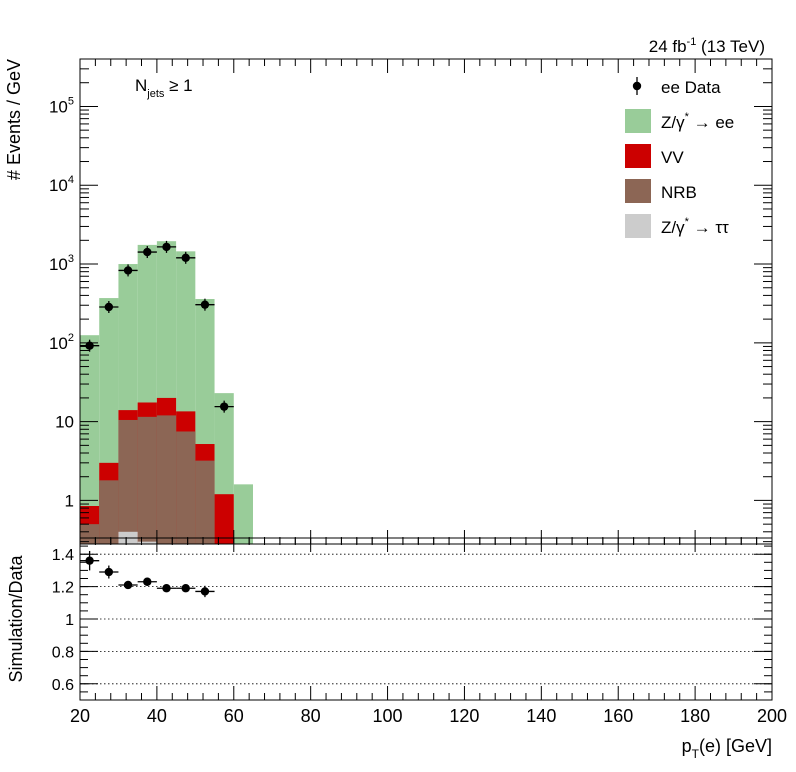 Image resolution: width=796 pixels, height=772 pixels. Describe the element at coordinates (697, 121) in the screenshot. I see `legend-label: Z/γ* → ee` at that location.